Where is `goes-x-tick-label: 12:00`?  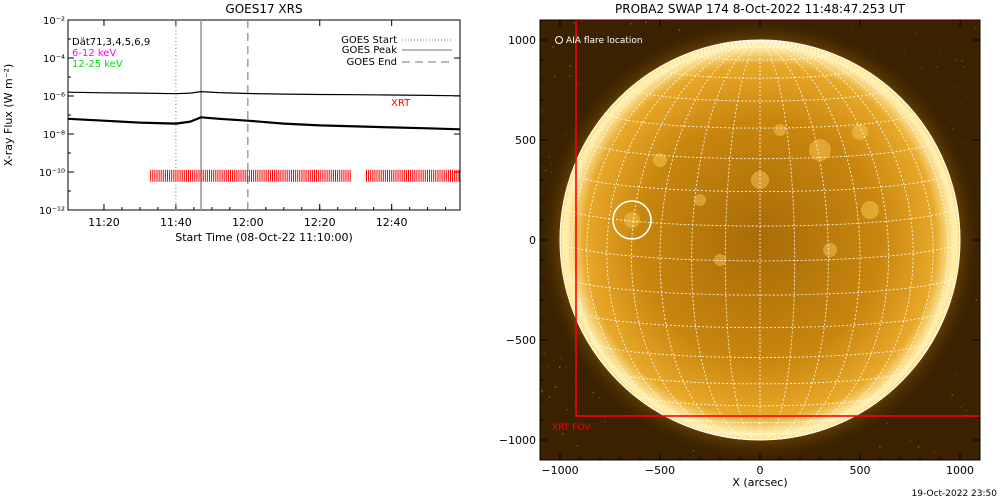
goes-x-tick-label: 12:00 is located at coordinates (248, 222).